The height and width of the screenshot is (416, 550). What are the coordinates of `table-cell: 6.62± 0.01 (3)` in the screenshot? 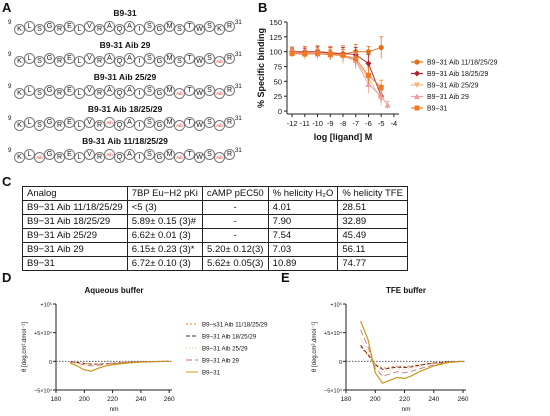 It's located at (164, 235).